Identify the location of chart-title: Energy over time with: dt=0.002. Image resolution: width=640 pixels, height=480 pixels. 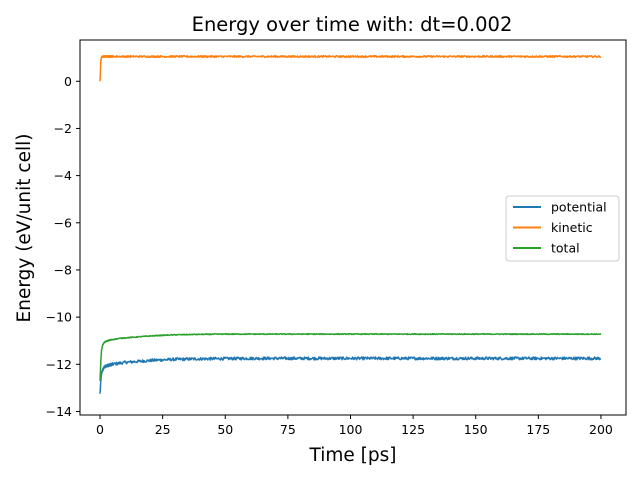
(352, 24).